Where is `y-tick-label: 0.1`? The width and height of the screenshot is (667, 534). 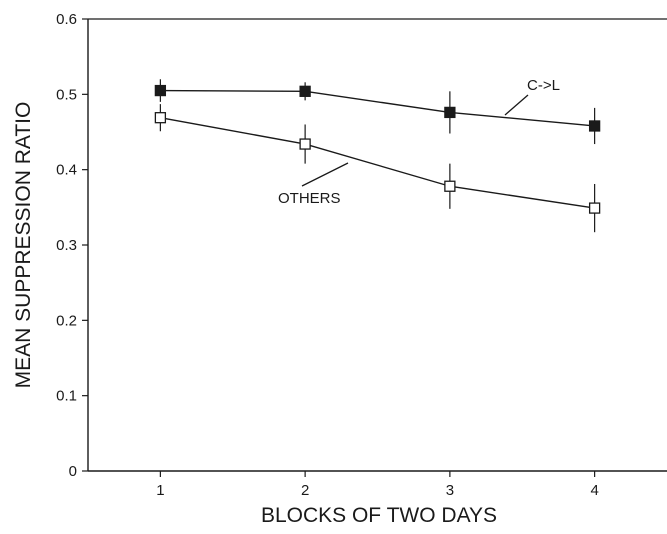
y-tick-label: 0.1 is located at coordinates (66, 396).